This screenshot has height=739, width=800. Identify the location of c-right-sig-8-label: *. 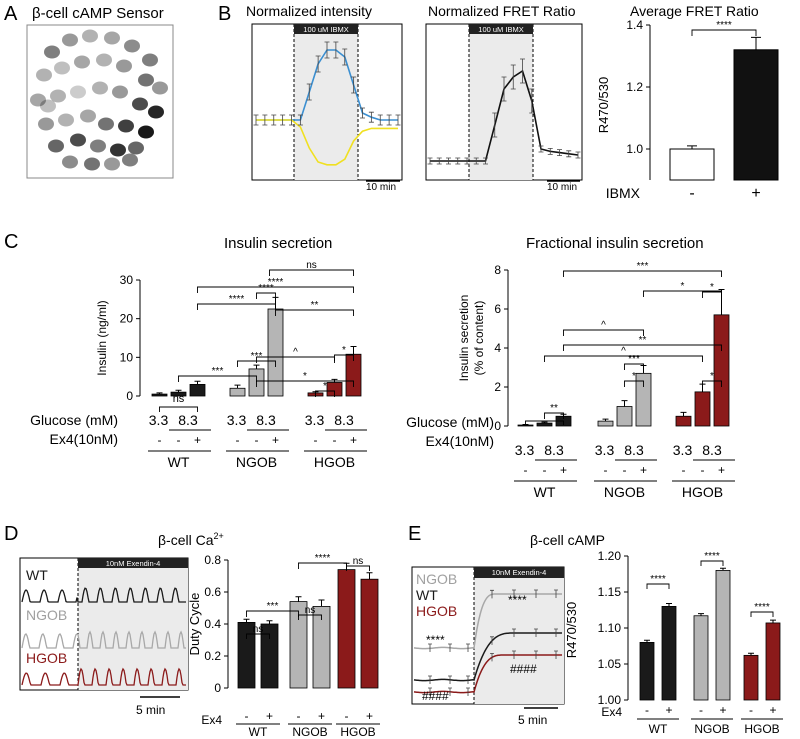
(712, 376).